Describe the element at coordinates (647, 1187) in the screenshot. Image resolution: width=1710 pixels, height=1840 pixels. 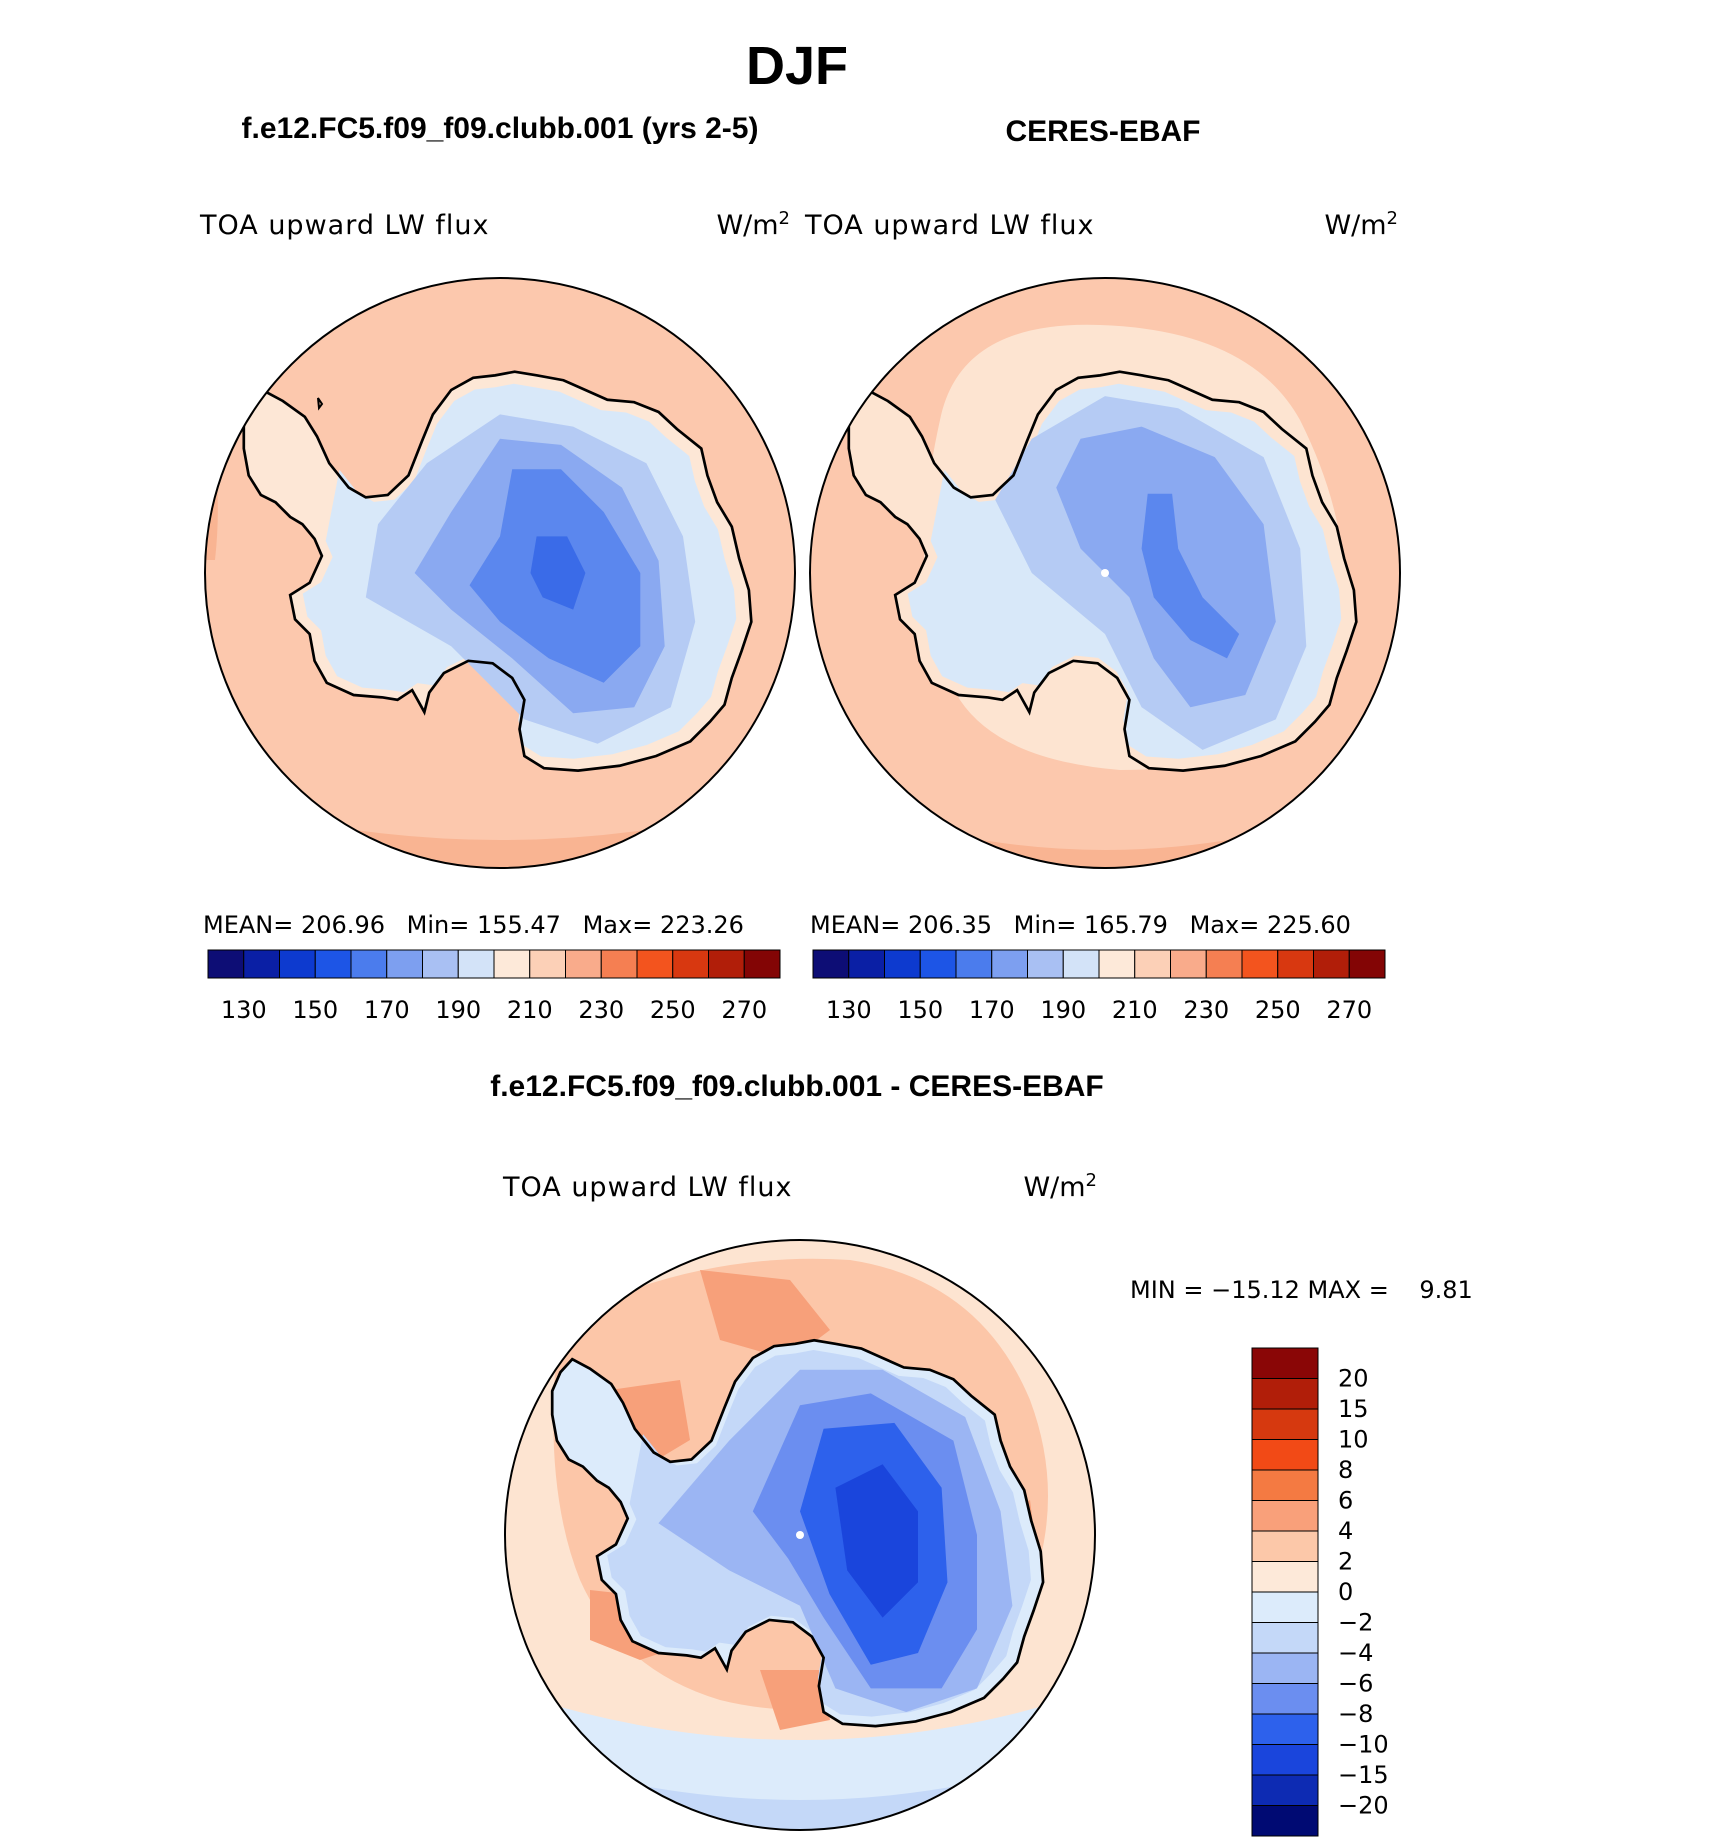
I see `diff-variable-label: TOA upward LW flux` at that location.